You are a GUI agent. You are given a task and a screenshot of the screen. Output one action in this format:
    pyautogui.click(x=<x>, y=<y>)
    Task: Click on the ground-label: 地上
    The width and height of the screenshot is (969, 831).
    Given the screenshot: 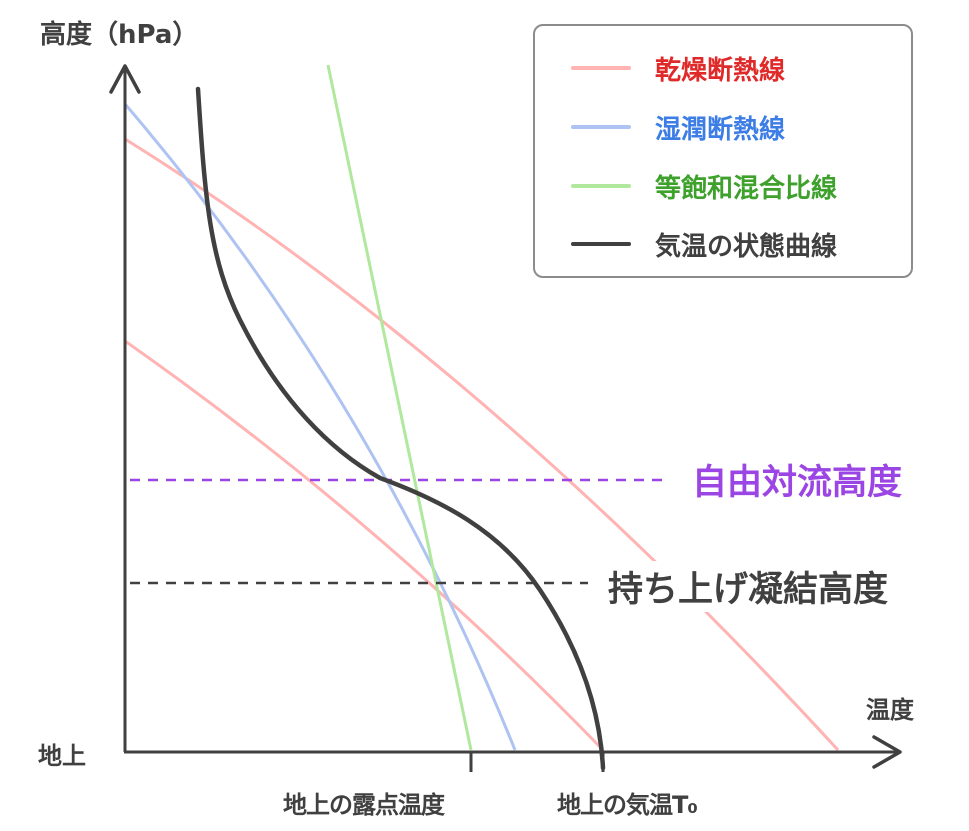 What is the action you would take?
    pyautogui.click(x=62, y=756)
    